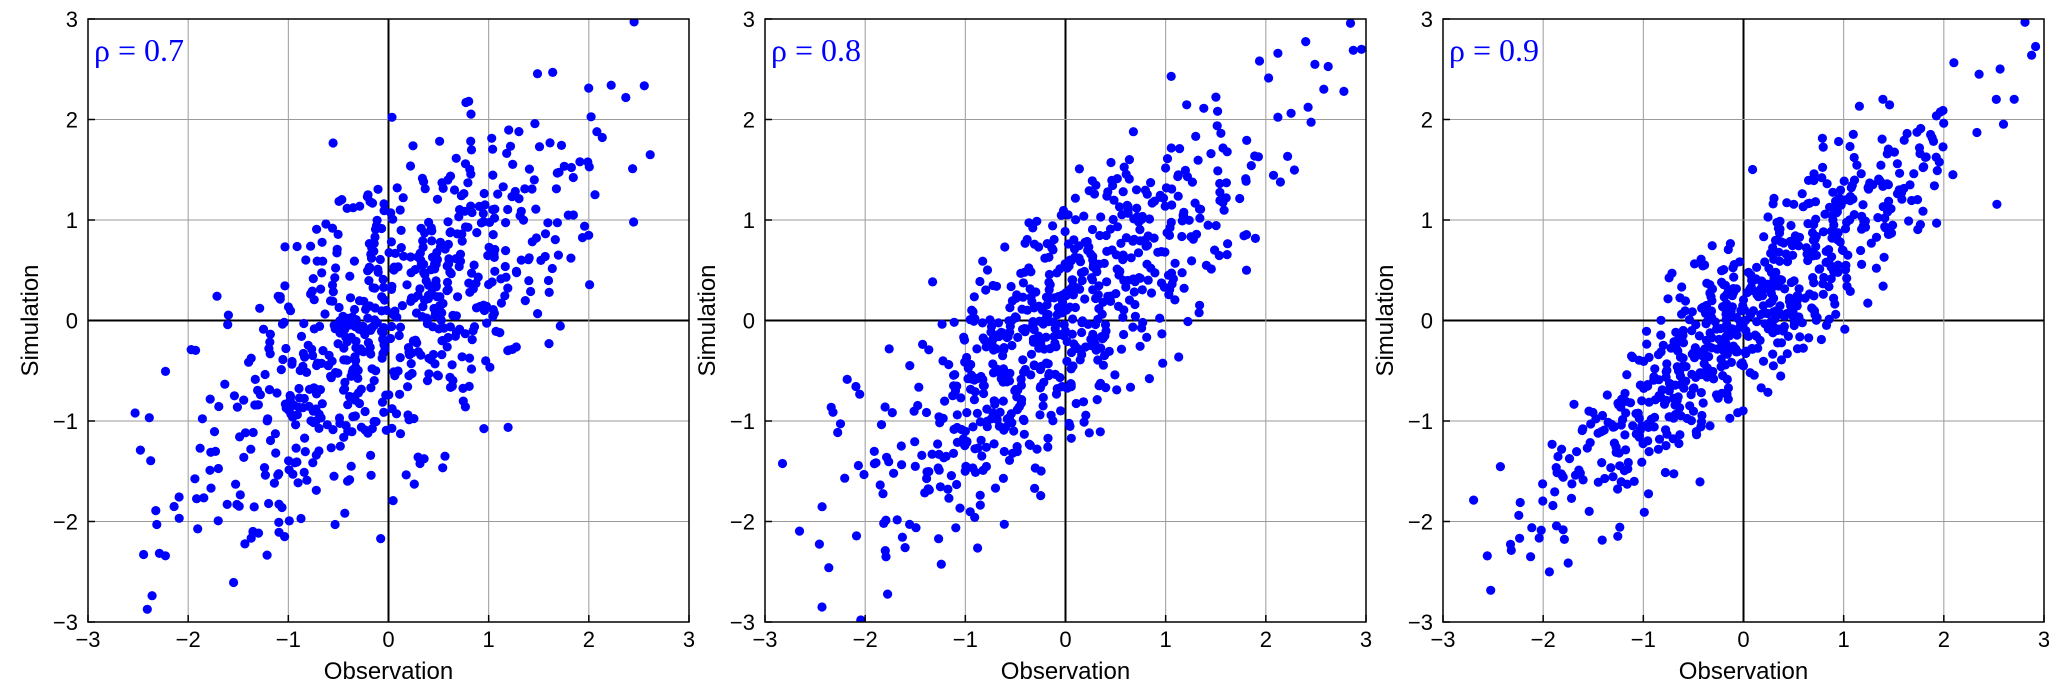 Image resolution: width=2067 pixels, height=694 pixels. Describe the element at coordinates (1427, 321) in the screenshot. I see `y-tick-label: 0` at that location.